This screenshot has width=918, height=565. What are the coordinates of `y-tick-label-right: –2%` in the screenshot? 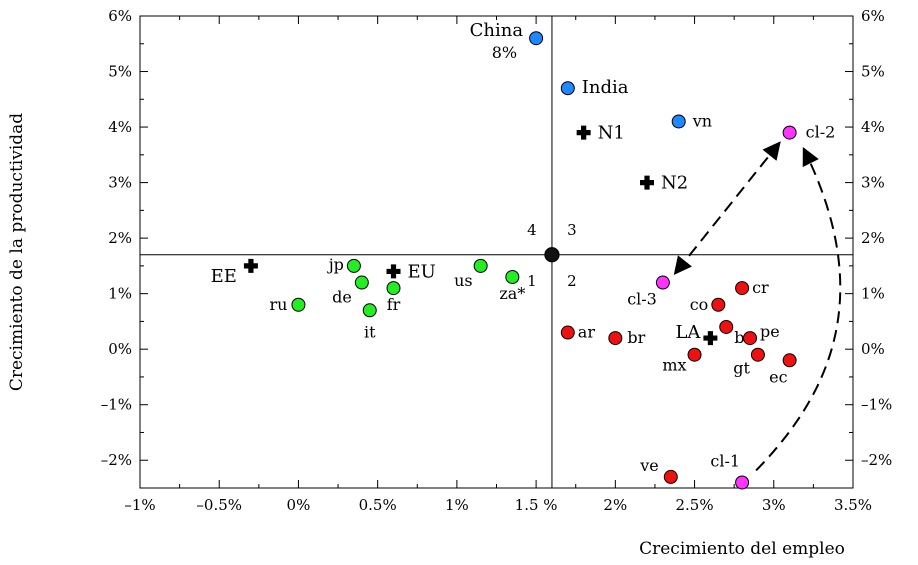 It's located at (876, 460).